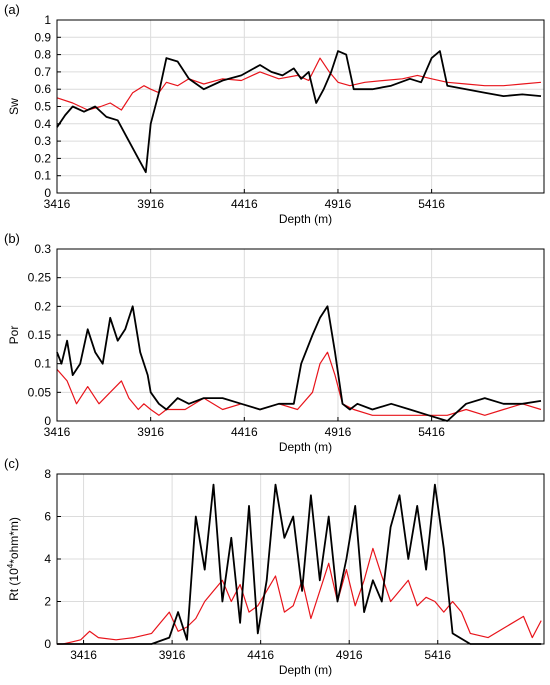 The image size is (550, 685). Describe the element at coordinates (14, 540) in the screenshot. I see `y-axis-label-rest: *ohm*m)` at that location.